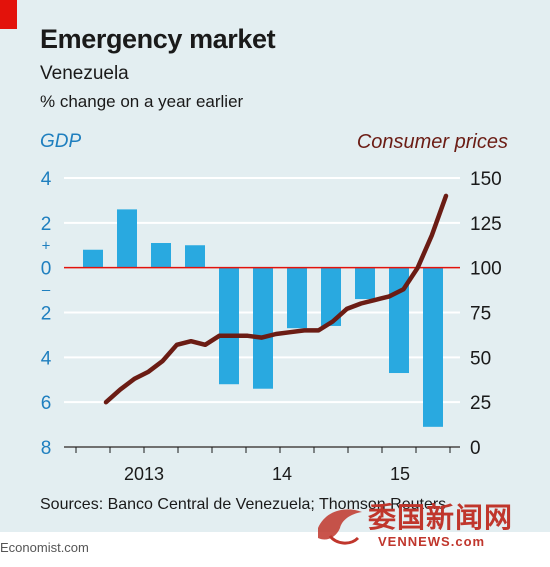 The width and height of the screenshot is (550, 567). What do you see at coordinates (480, 358) in the screenshot?
I see `right-tick-label: 50` at bounding box center [480, 358].